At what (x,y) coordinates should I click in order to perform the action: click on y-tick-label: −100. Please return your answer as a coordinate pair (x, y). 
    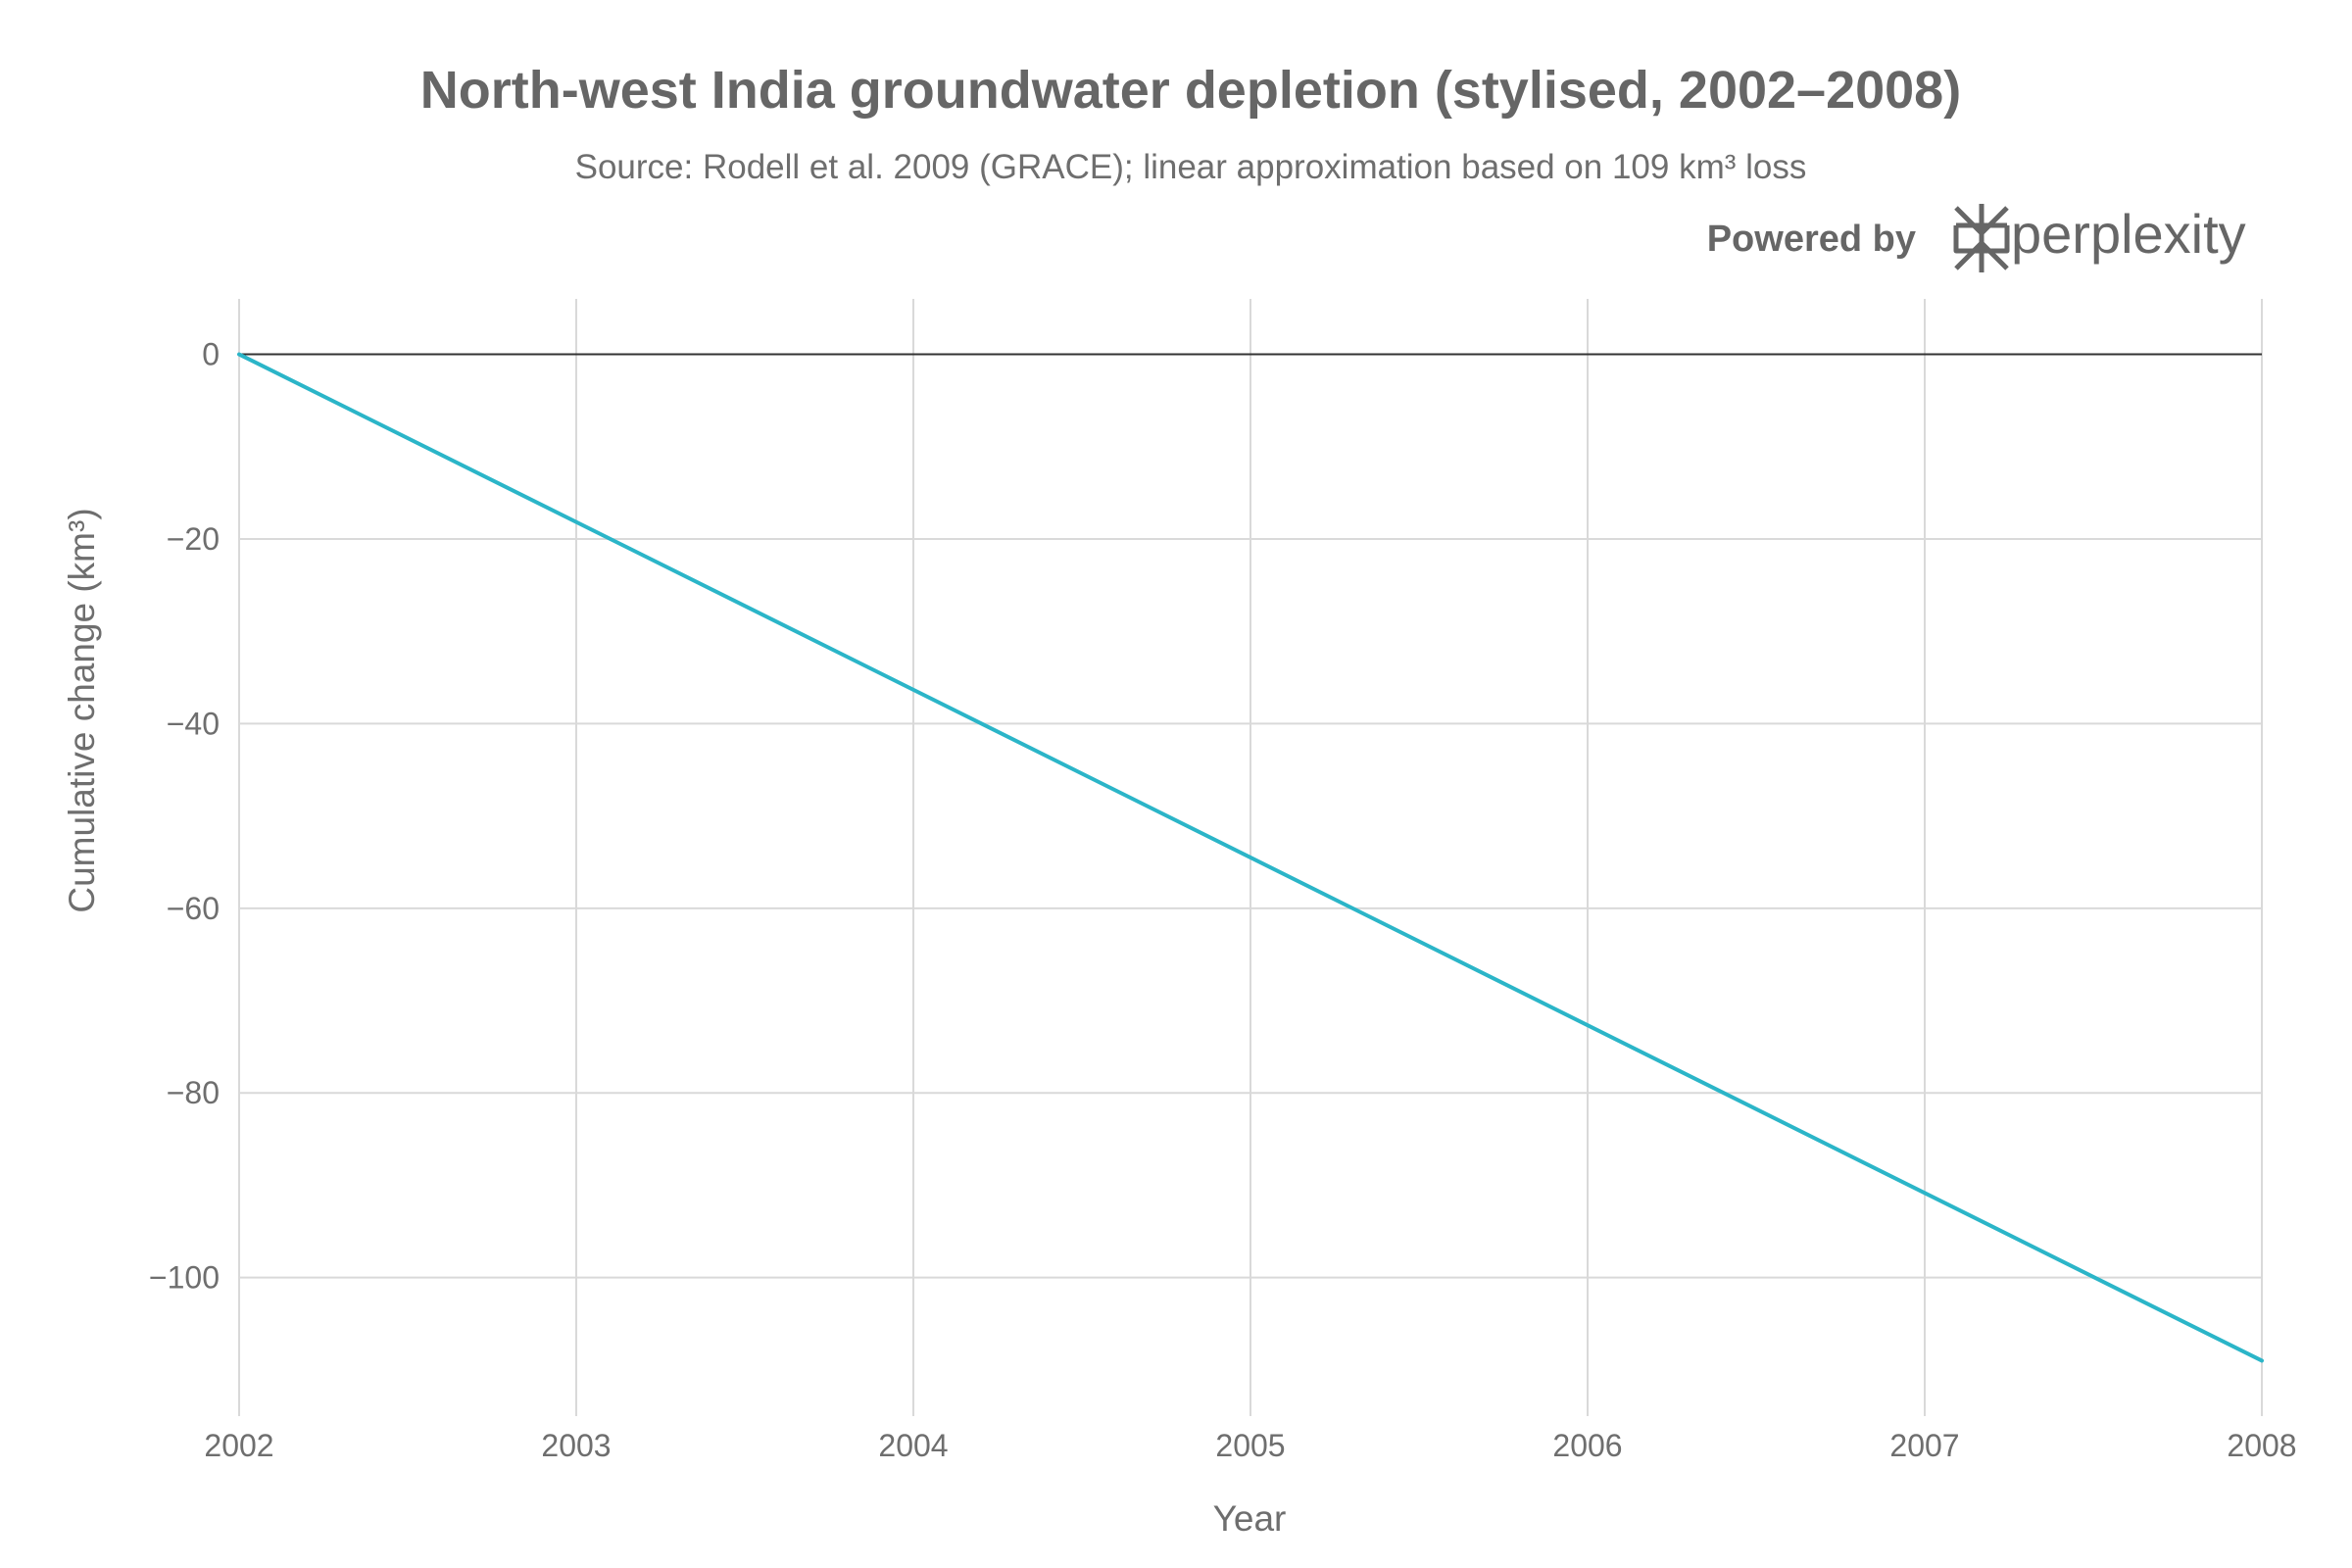
    Looking at the image, I should click on (184, 1278).